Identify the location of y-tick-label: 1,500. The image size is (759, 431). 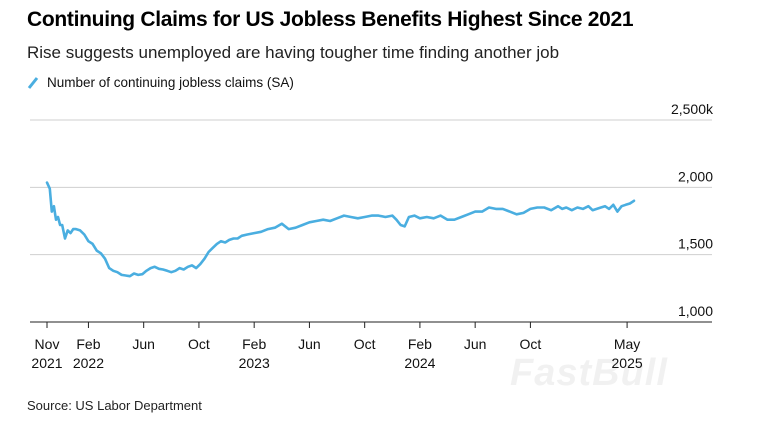
(695, 244).